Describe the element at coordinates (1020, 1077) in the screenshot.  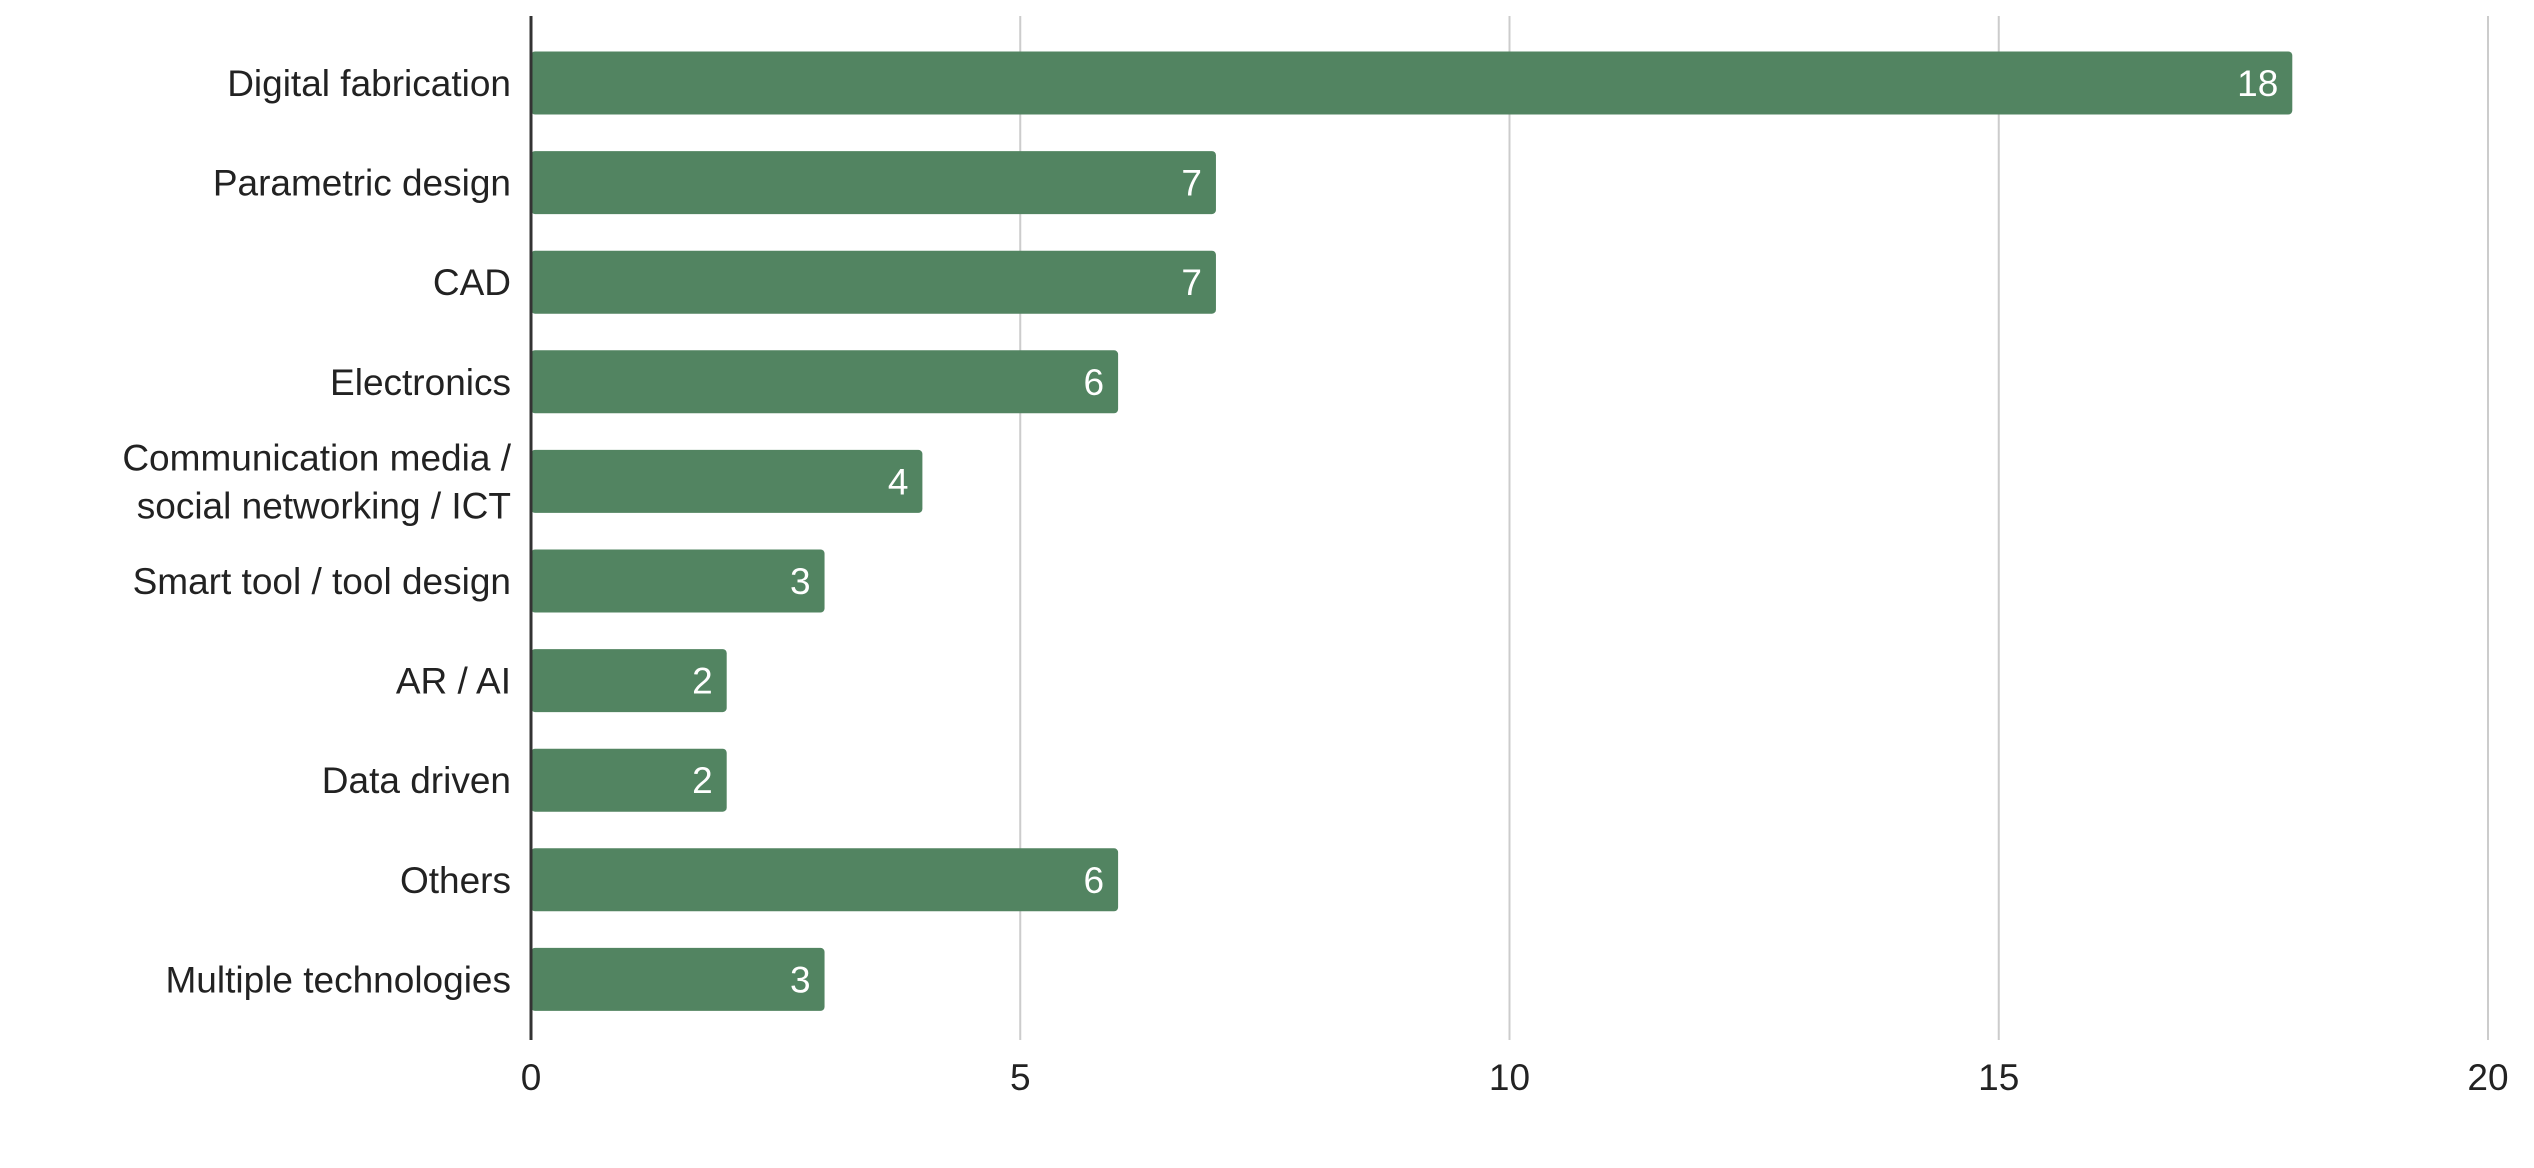
I see `x-tick-label: 5` at that location.